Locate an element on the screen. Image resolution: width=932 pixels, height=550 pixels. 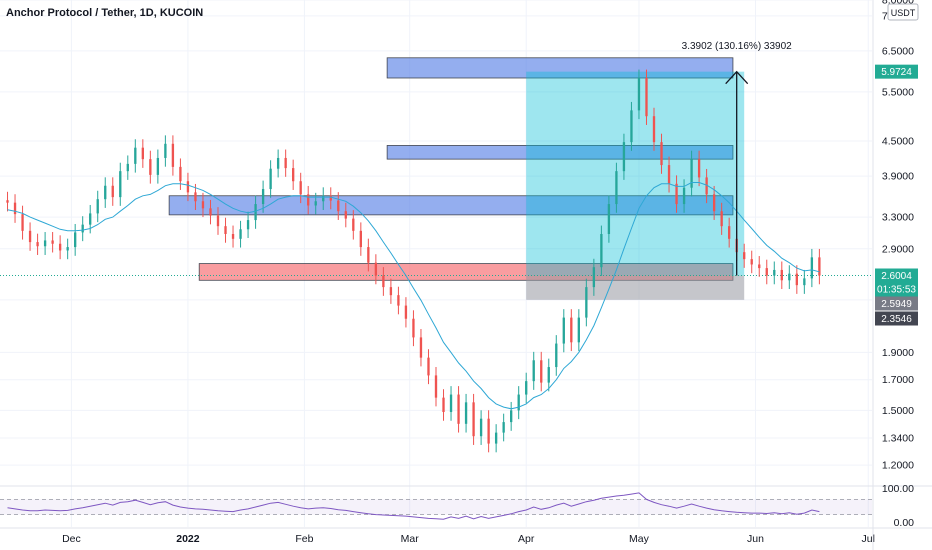
price-badge-value: 2.3546 is located at coordinates (896, 319).